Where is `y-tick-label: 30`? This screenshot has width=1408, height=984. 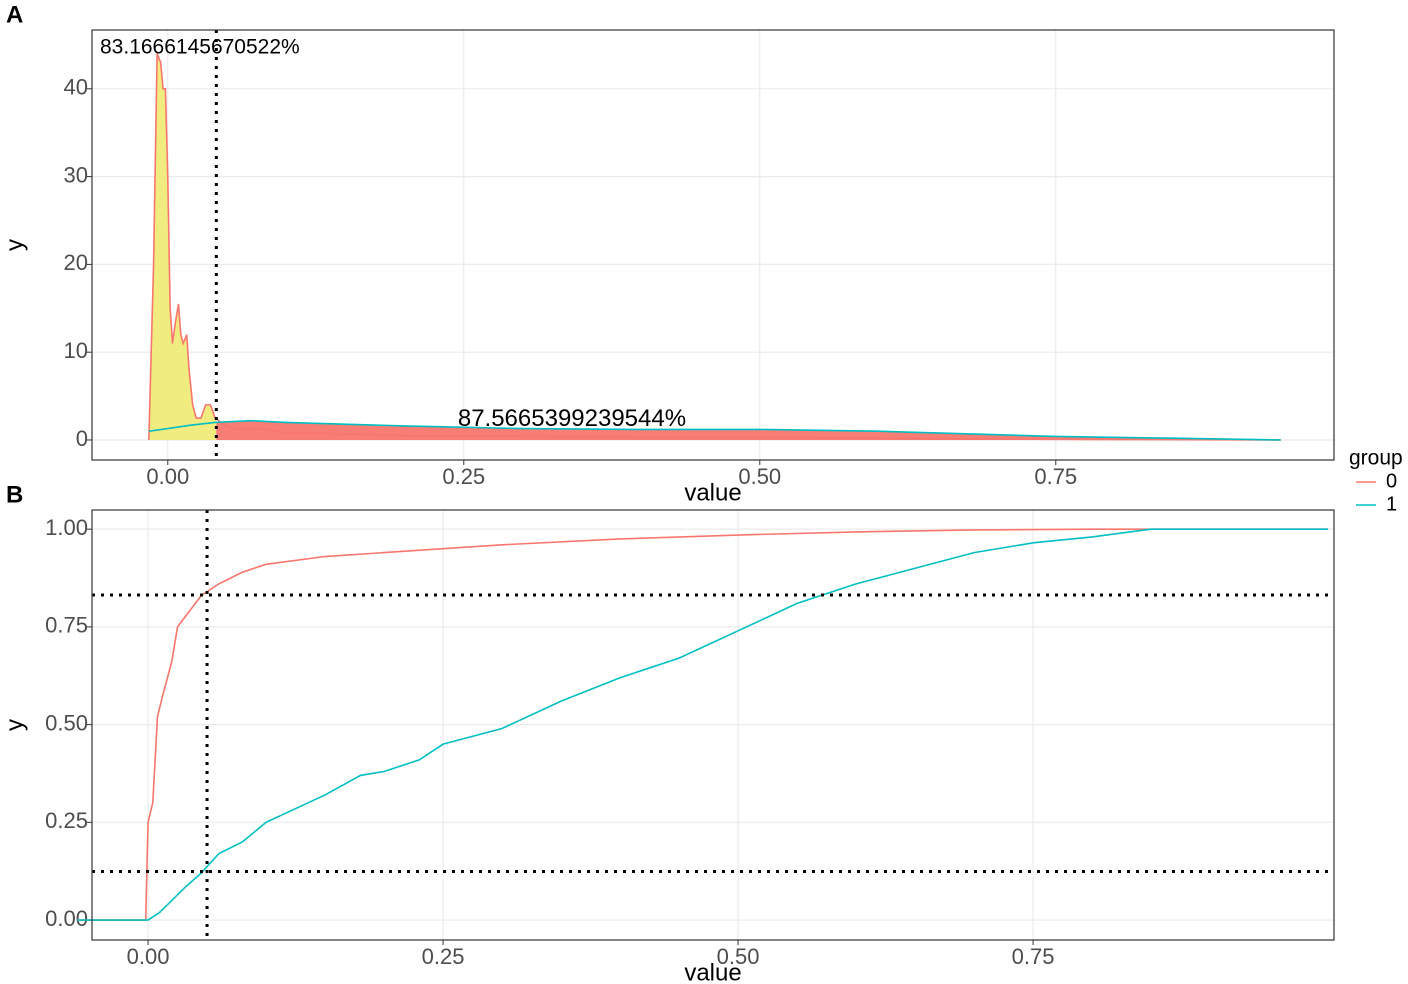 y-tick-label: 30 is located at coordinates (76, 174).